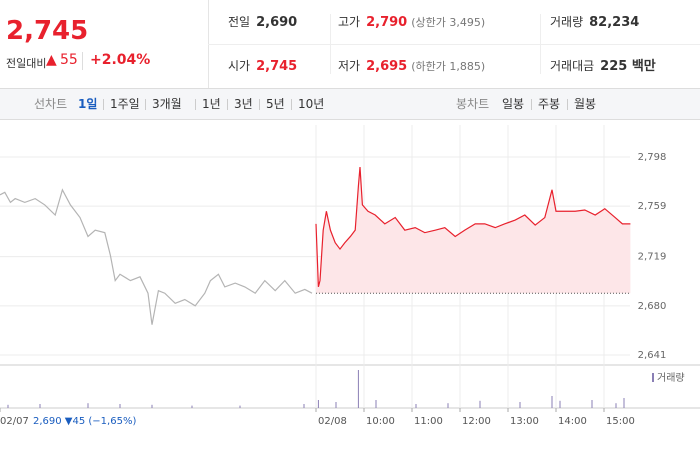  What do you see at coordinates (275, 104) in the screenshot?
I see `period-tab: 5년` at bounding box center [275, 104].